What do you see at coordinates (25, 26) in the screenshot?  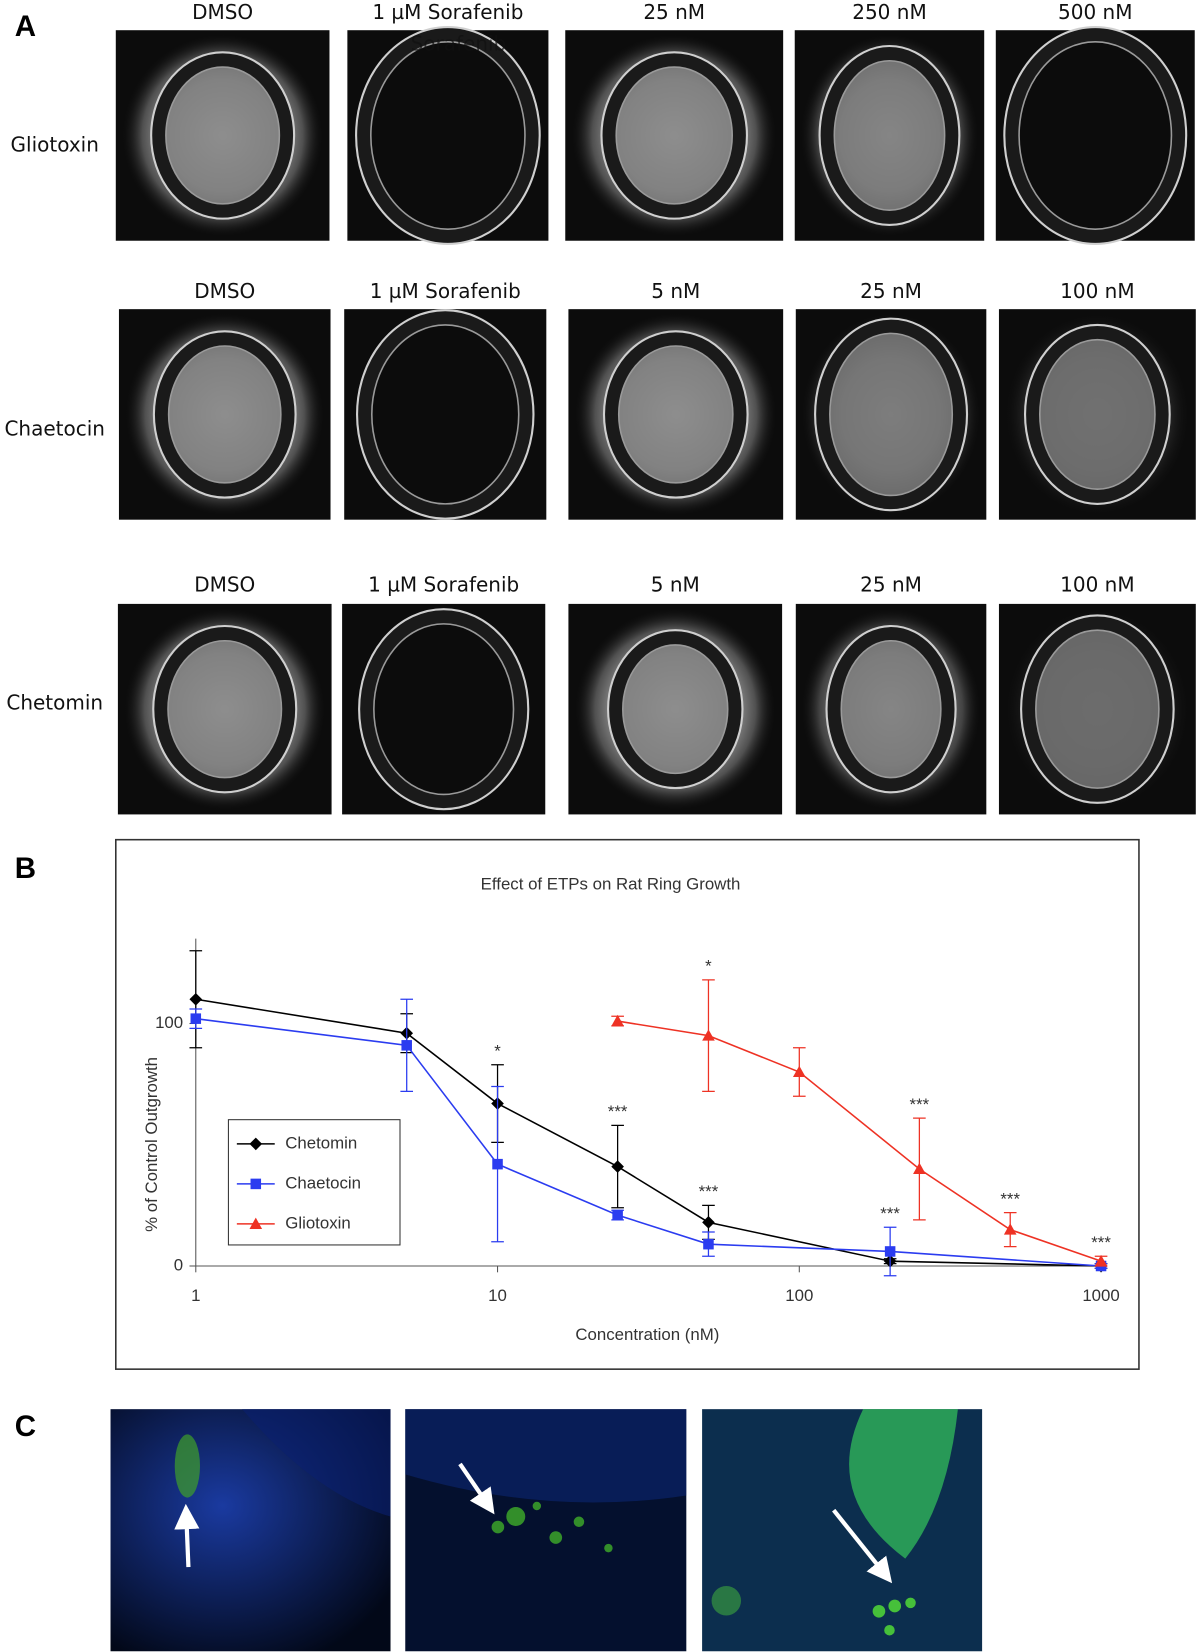 I see `panel-label: A` at bounding box center [25, 26].